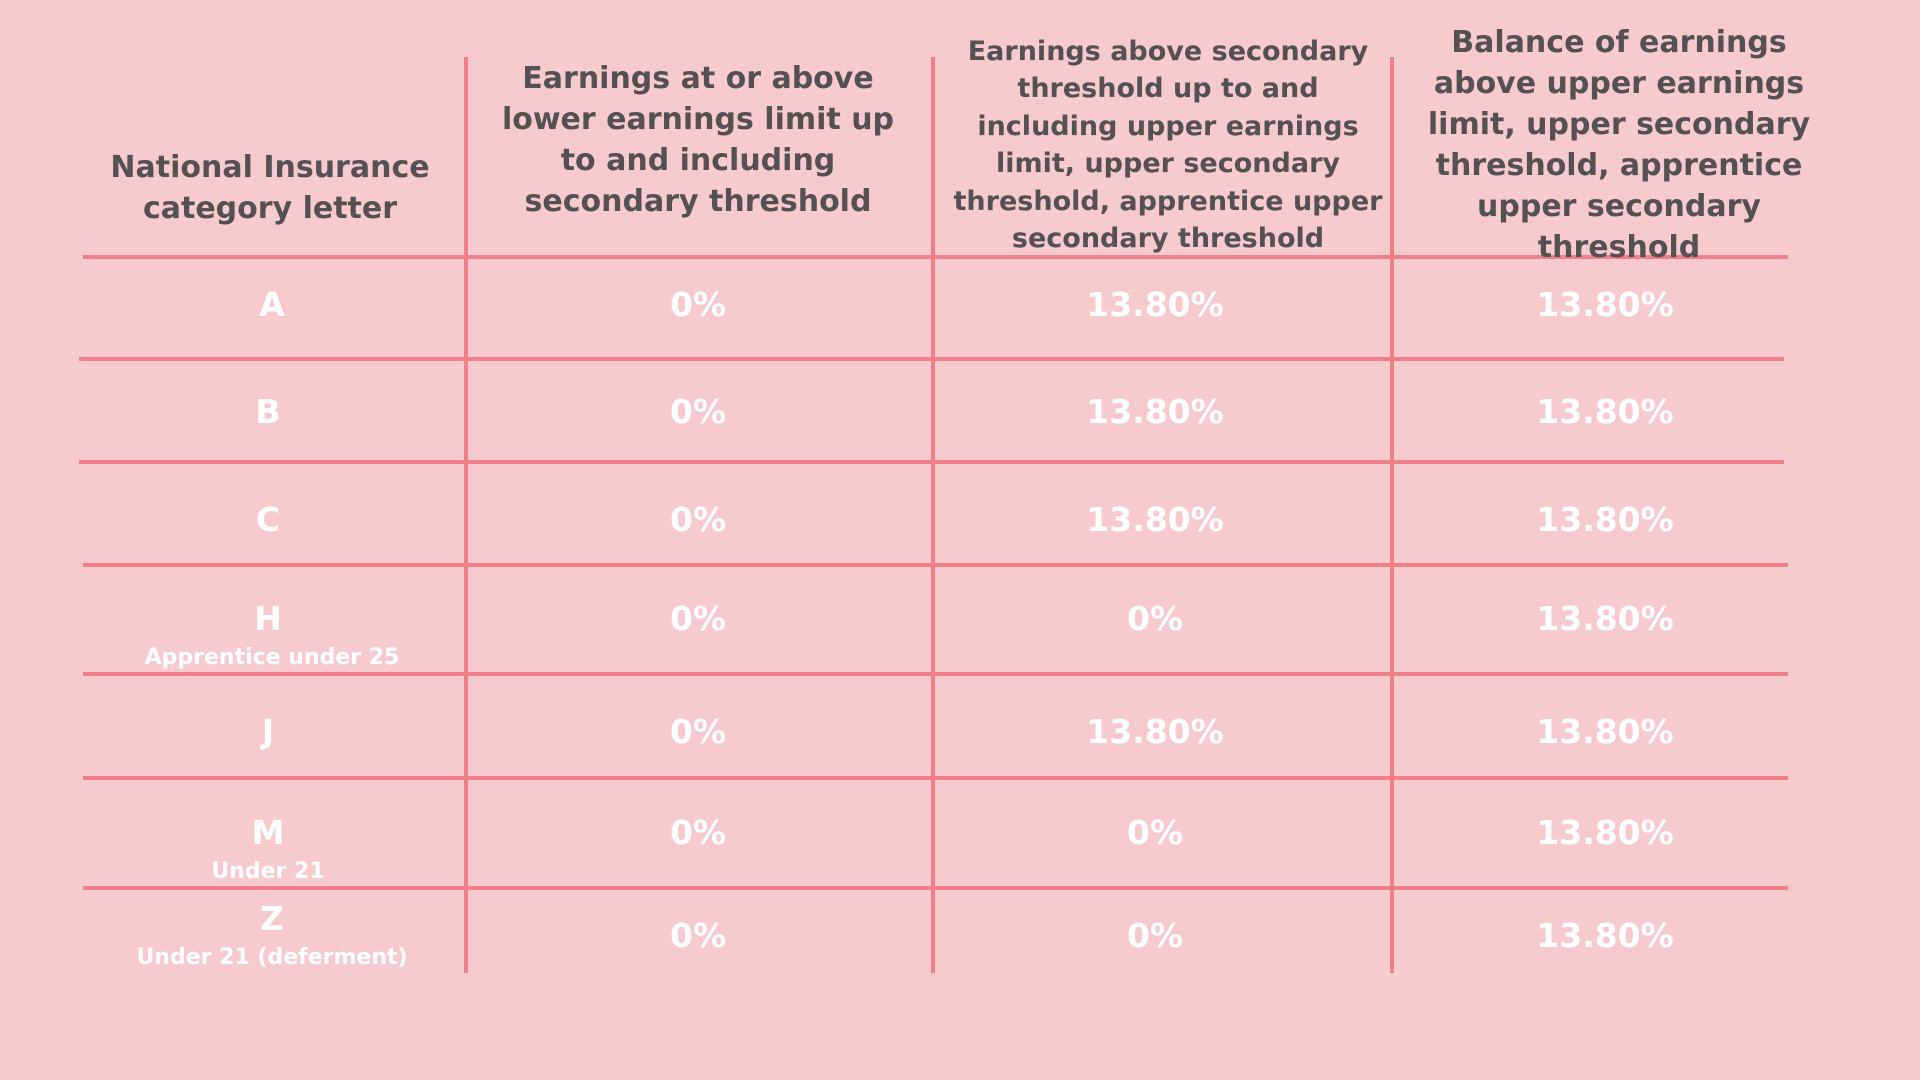 This screenshot has height=1080, width=1920. Describe the element at coordinates (268, 519) in the screenshot. I see `category-letter: C` at that location.